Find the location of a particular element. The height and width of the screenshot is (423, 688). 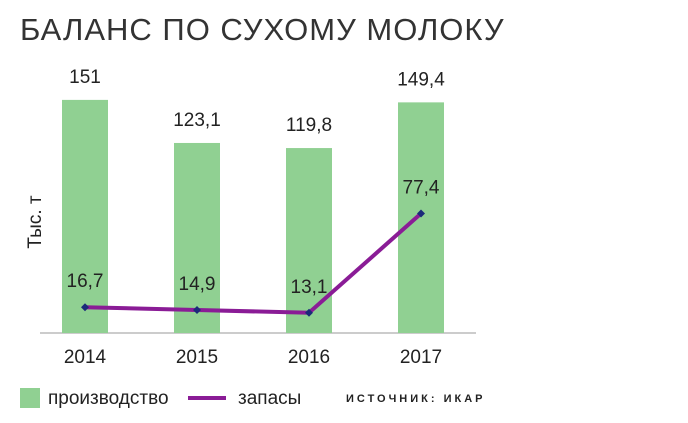

value-label: 149,4 is located at coordinates (421, 79).